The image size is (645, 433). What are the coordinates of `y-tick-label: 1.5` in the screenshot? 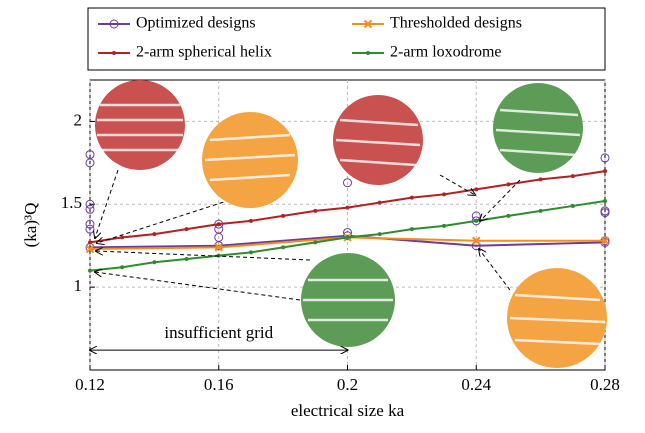 It's located at (71, 202).